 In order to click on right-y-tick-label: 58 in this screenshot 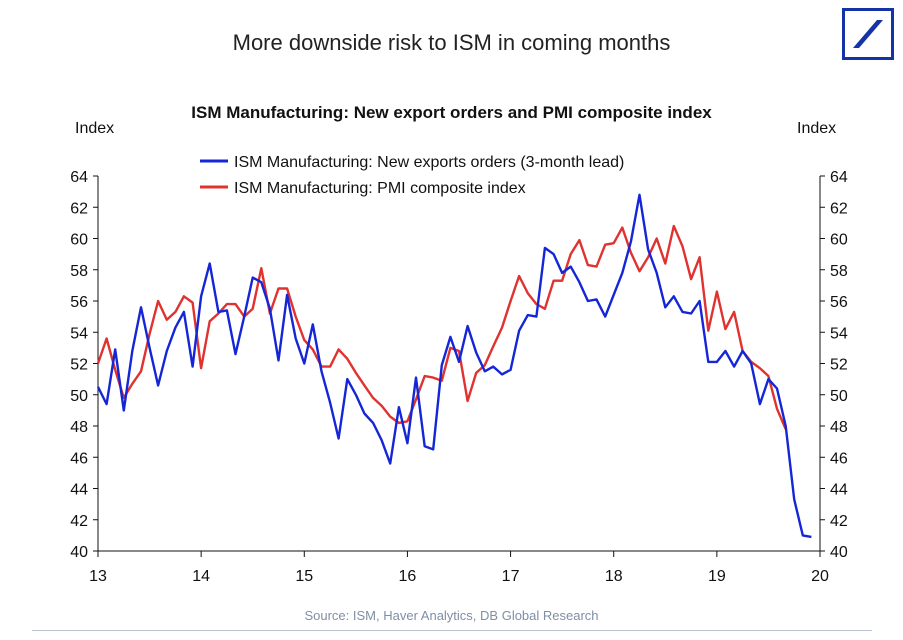, I will do `click(839, 271)`.